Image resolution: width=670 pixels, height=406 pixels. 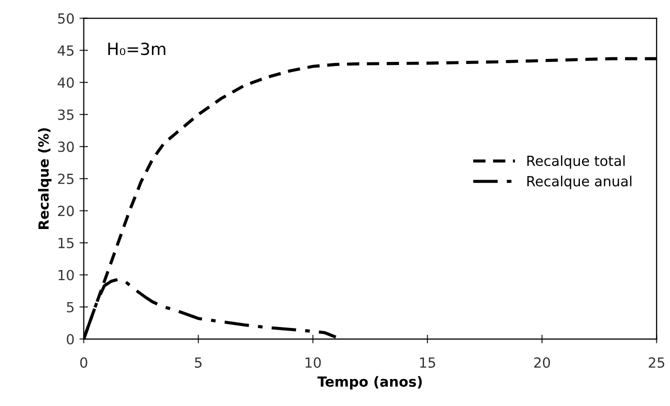 What do you see at coordinates (70, 307) in the screenshot?
I see `y-tick-label: 5` at bounding box center [70, 307].